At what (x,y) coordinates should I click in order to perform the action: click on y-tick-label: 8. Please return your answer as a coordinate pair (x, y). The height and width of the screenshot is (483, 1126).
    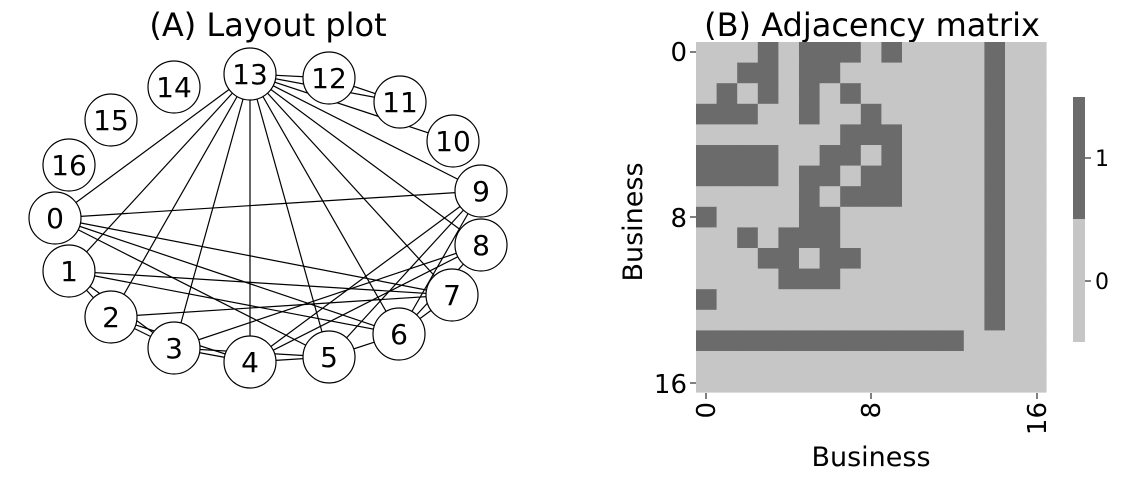
    Looking at the image, I should click on (678, 219).